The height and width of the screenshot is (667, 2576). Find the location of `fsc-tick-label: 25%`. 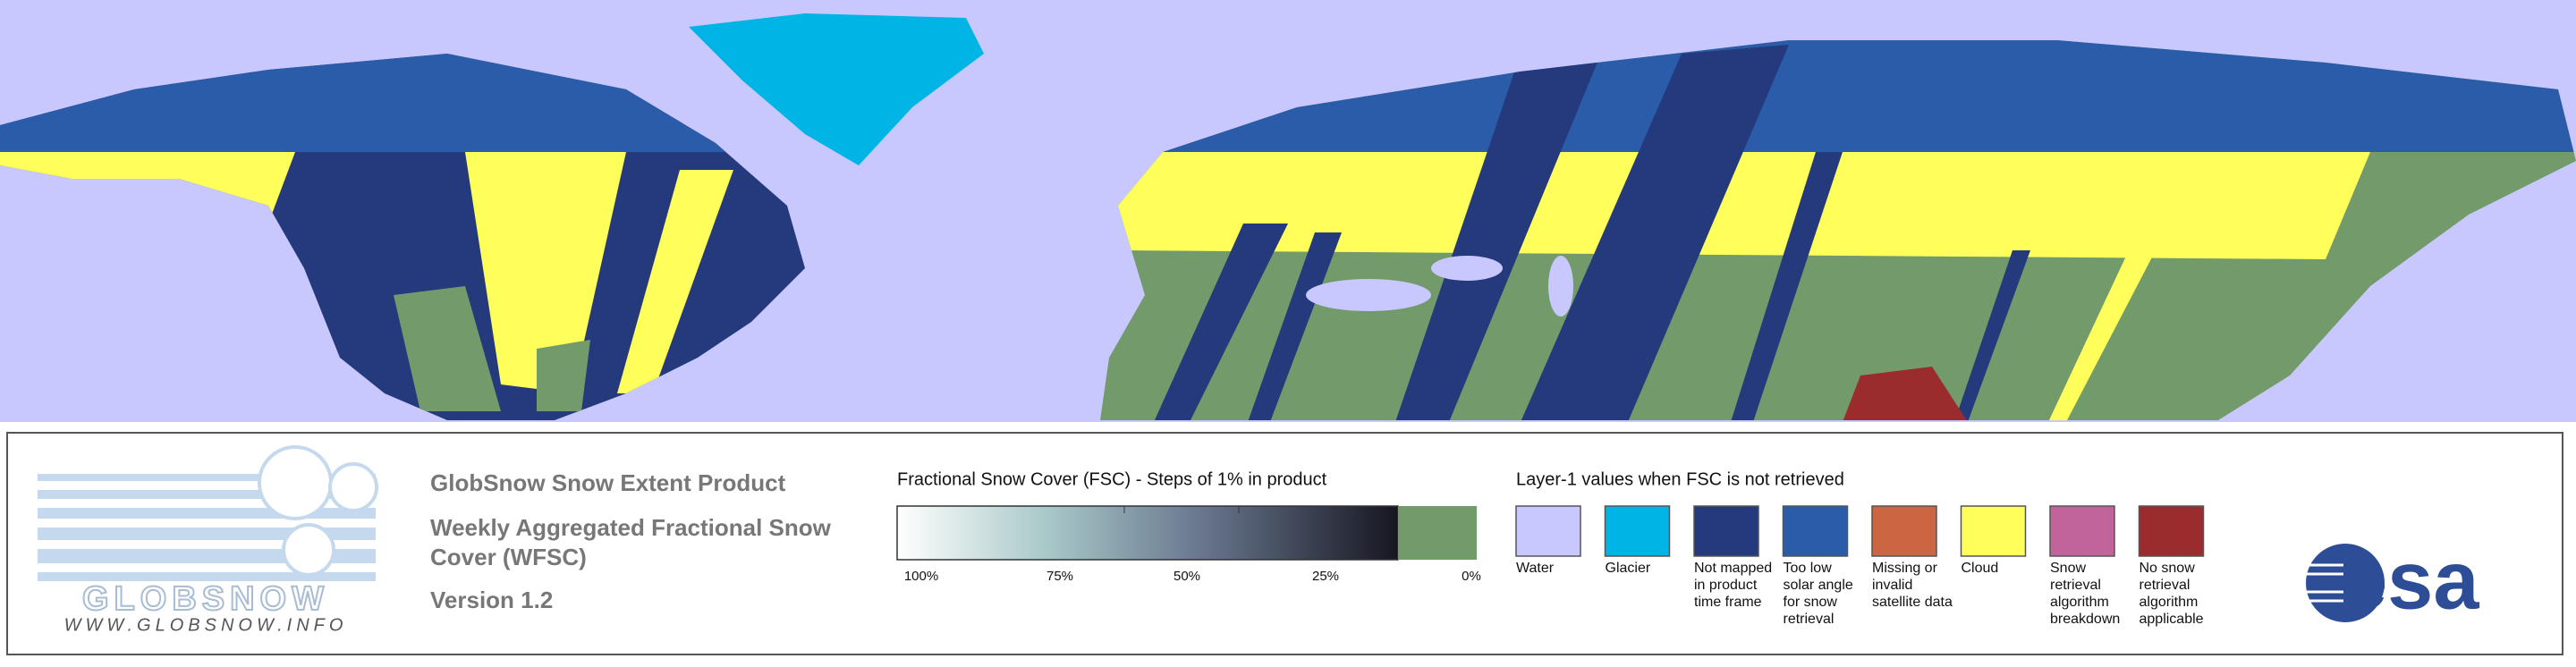

fsc-tick-label: 25% is located at coordinates (1325, 576).